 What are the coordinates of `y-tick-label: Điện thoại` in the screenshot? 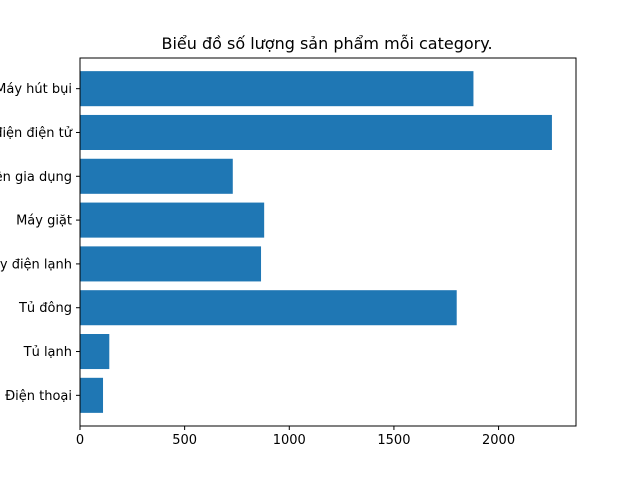 It's located at (38, 396).